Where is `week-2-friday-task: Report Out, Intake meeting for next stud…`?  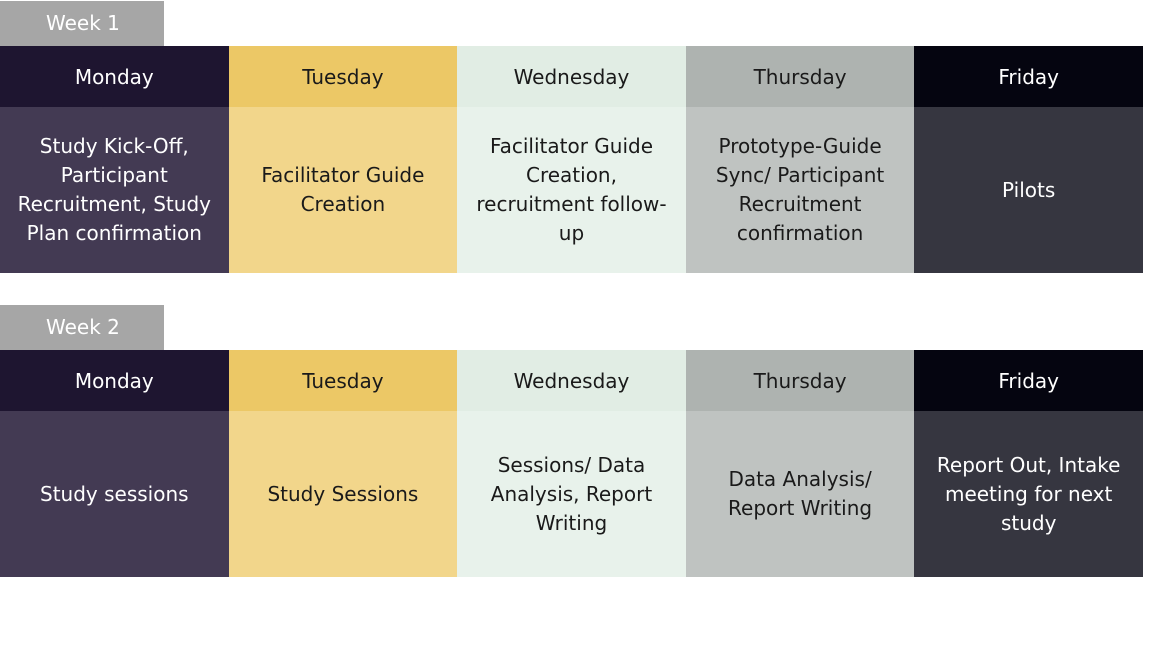 week-2-friday-task: Report Out, Intake meeting for next stud… is located at coordinates (1028, 494).